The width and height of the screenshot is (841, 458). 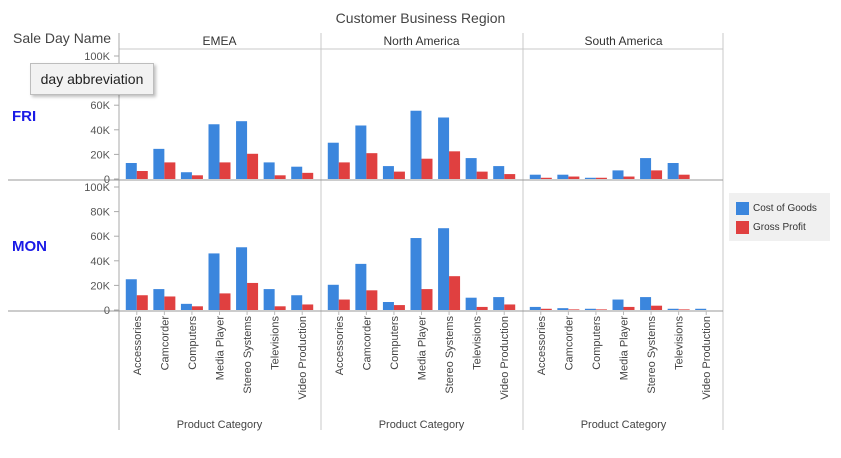 I want to click on row-label: FRI, so click(x=24, y=116).